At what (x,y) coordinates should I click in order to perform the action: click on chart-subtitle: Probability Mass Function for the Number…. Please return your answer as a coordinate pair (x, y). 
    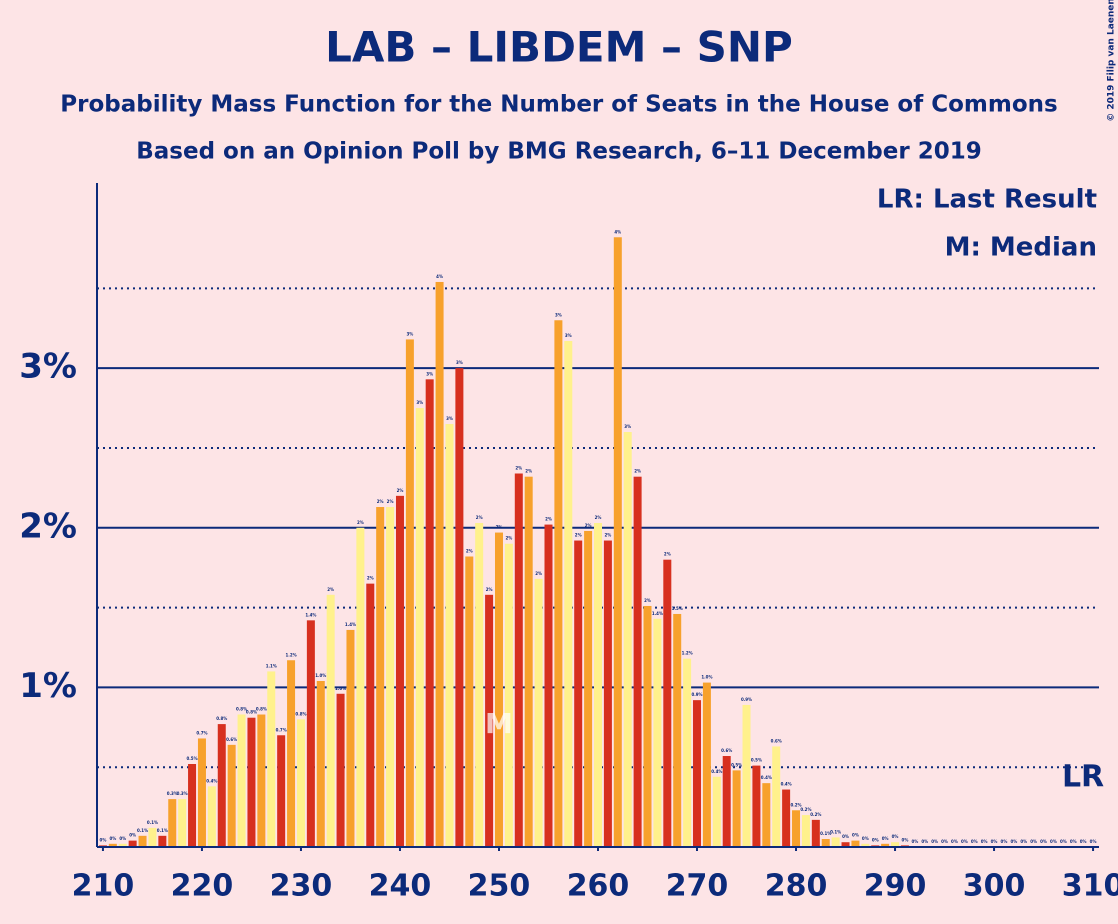
    Looking at the image, I should click on (558, 105).